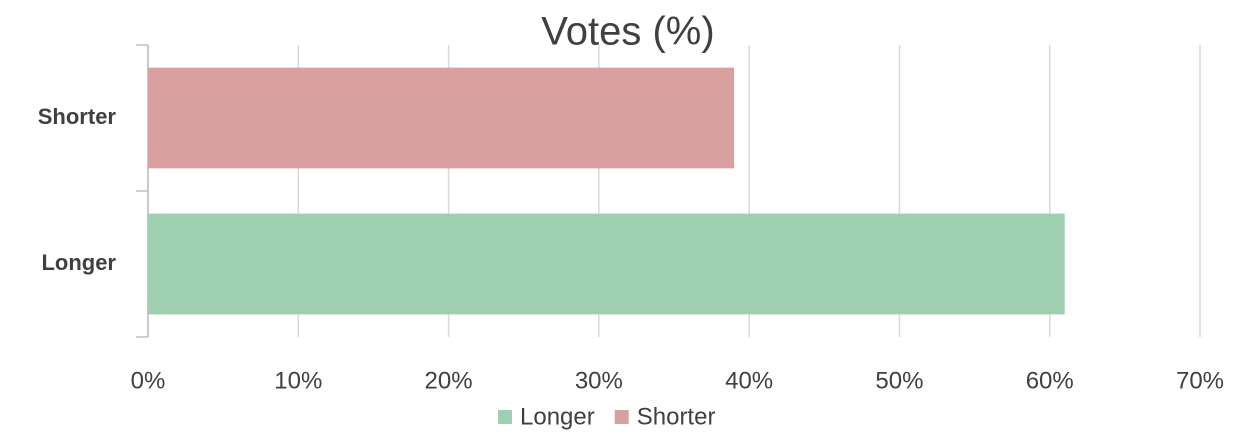 The height and width of the screenshot is (435, 1243). What do you see at coordinates (77, 116) in the screenshot?
I see `y-tick-label: Shorter` at bounding box center [77, 116].